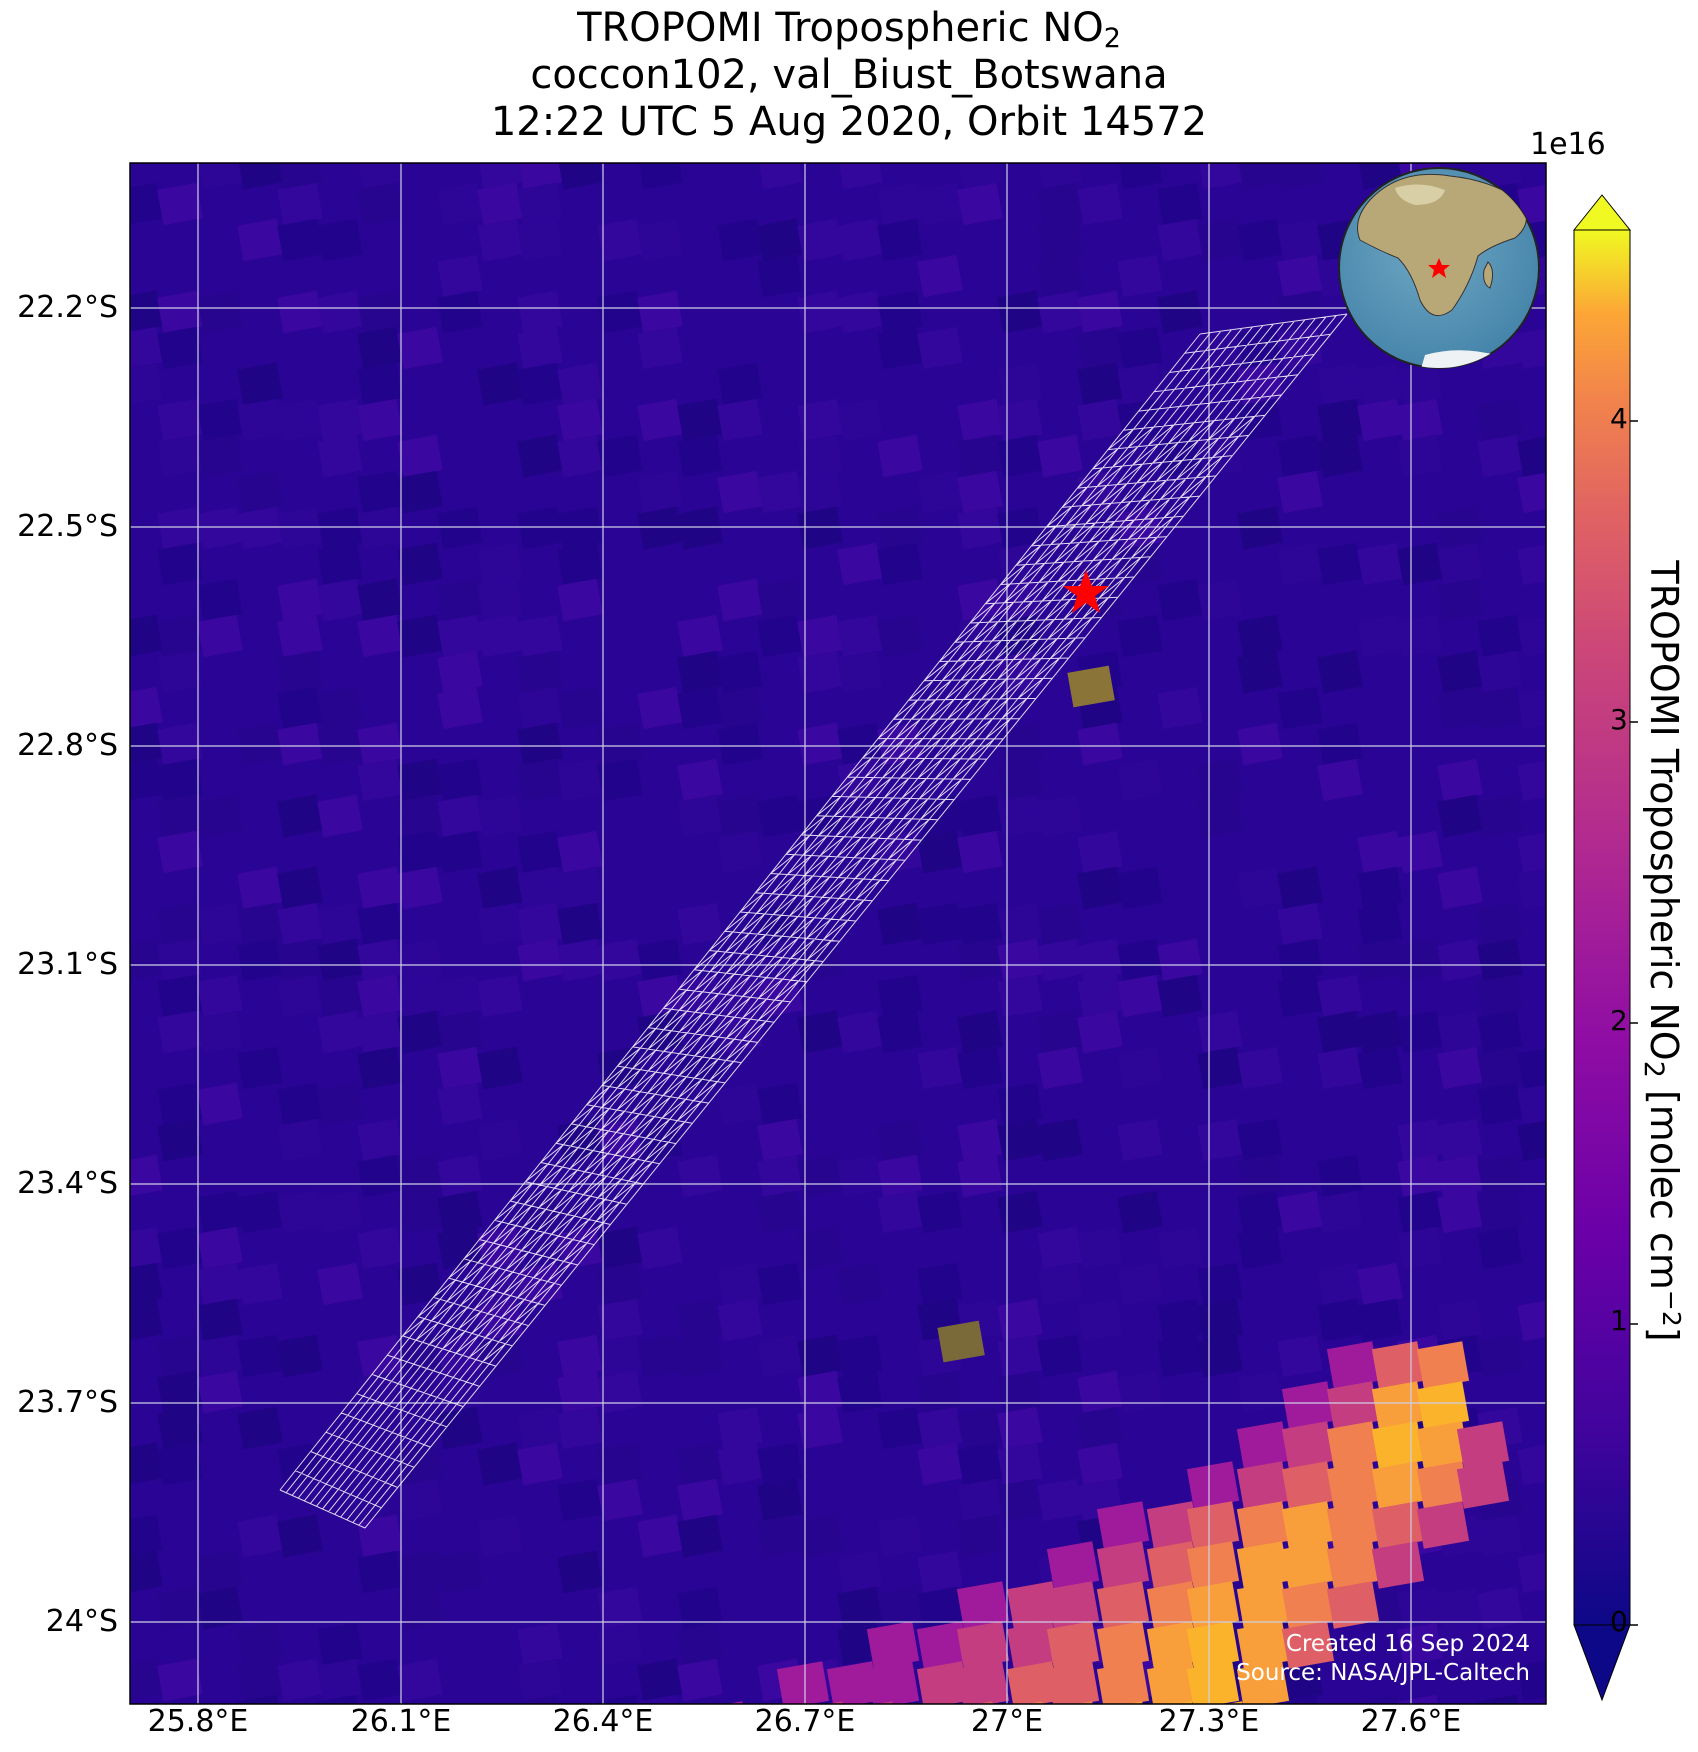  What do you see at coordinates (849, 29) in the screenshot?
I see `title-line-1: TROPOMI Tropospheric NO2` at bounding box center [849, 29].